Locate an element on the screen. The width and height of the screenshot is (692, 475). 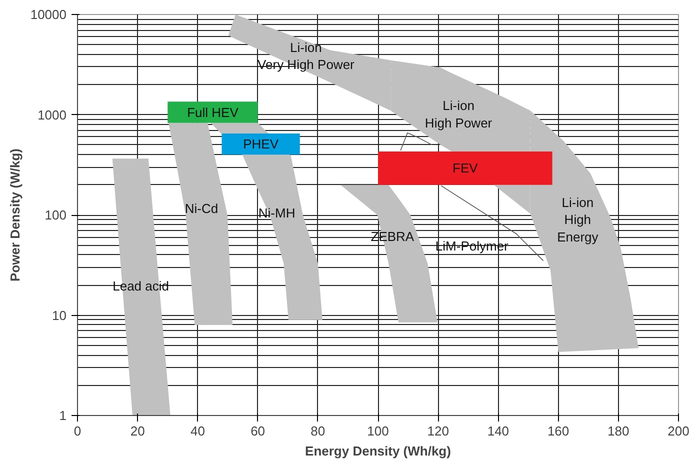
series-label: Li-ion High Power is located at coordinates (458, 114).